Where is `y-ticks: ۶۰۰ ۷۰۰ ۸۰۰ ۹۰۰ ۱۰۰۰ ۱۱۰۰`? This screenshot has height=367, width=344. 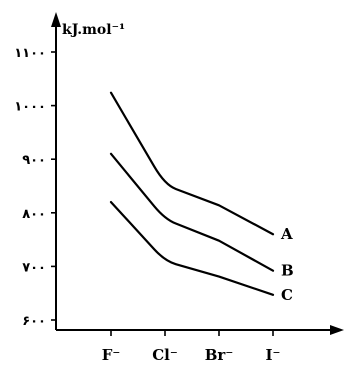 y-ticks: ۶۰۰ ۷۰۰ ۸۰۰ ۹۰۰ ۱۰۰۰ ۱۱۰۰ is located at coordinates (35, 187).